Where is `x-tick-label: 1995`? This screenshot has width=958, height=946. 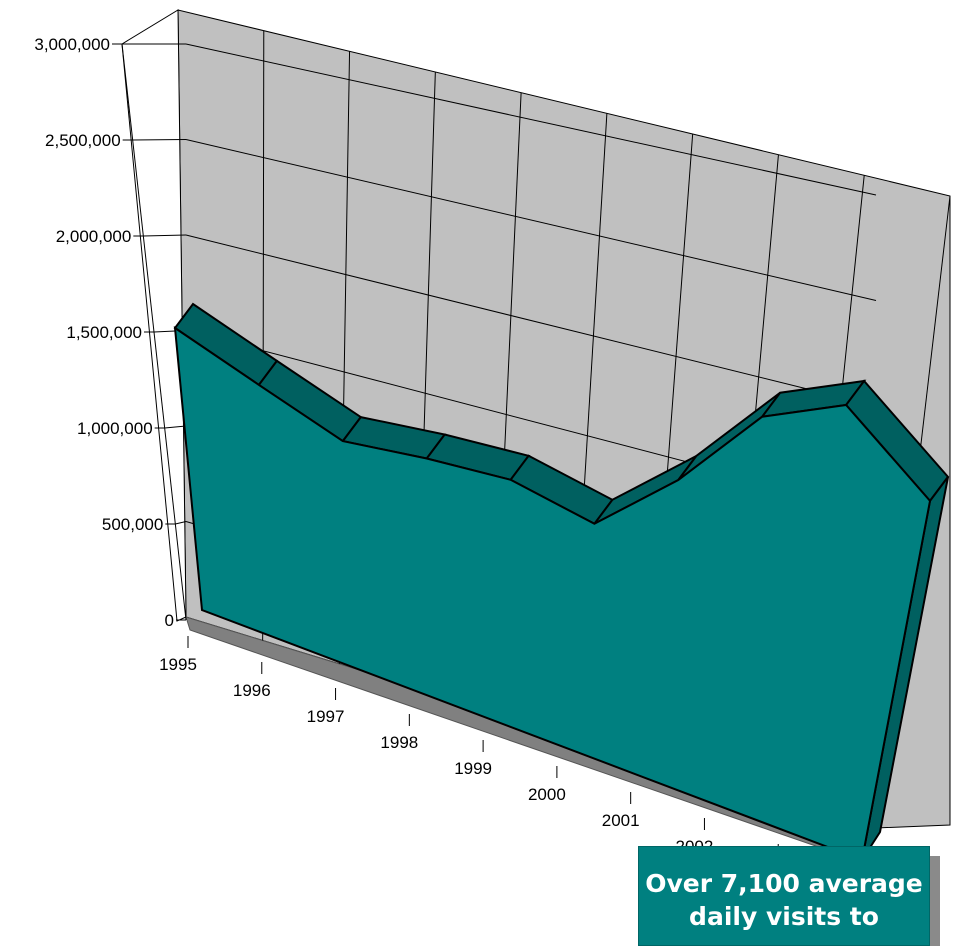
x-tick-label: 1995 is located at coordinates (178, 664).